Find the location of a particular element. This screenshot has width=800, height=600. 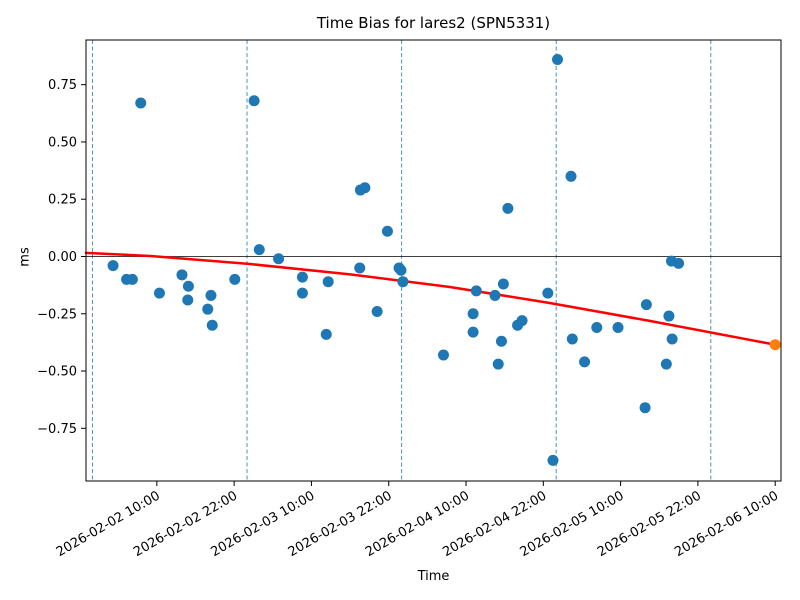

chart-title: Time Bias for lares2 (SPN5331) is located at coordinates (433, 23).